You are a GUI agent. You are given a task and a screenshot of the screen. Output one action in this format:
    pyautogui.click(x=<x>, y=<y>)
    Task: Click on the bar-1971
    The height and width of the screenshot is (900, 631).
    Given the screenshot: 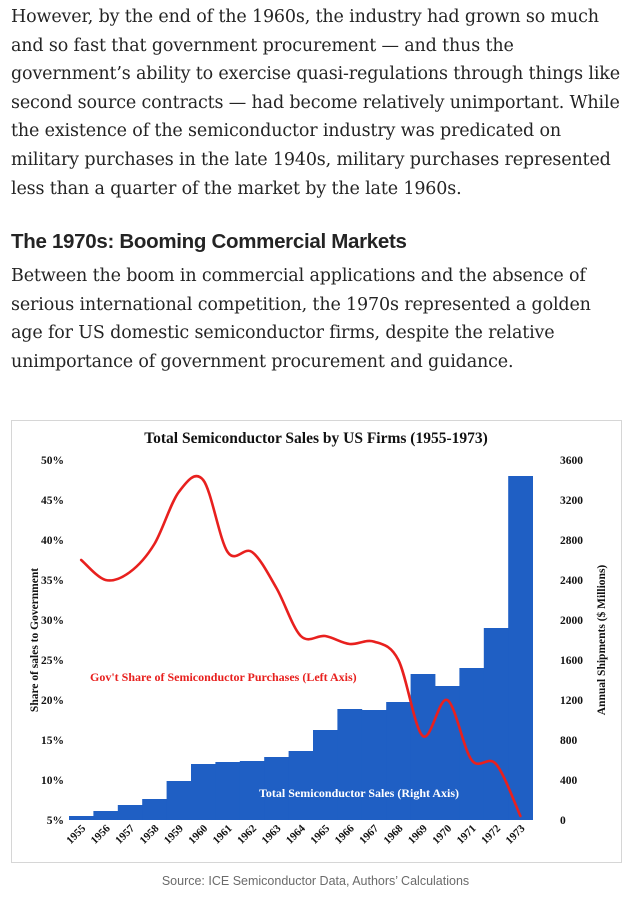 What is the action you would take?
    pyautogui.click(x=472, y=744)
    